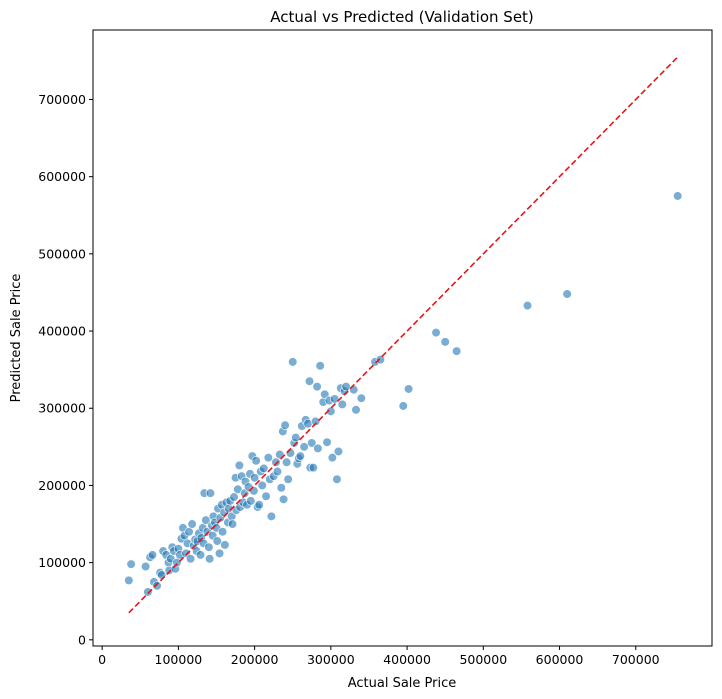 The image size is (722, 699). What do you see at coordinates (62, 408) in the screenshot?
I see `y-tick-label: 300000` at bounding box center [62, 408].